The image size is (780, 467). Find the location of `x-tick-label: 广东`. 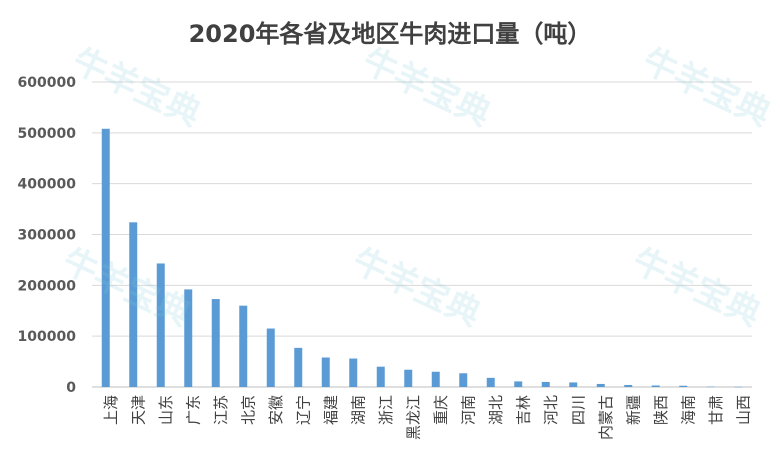

x-tick-label: 广东 is located at coordinates (193, 410).